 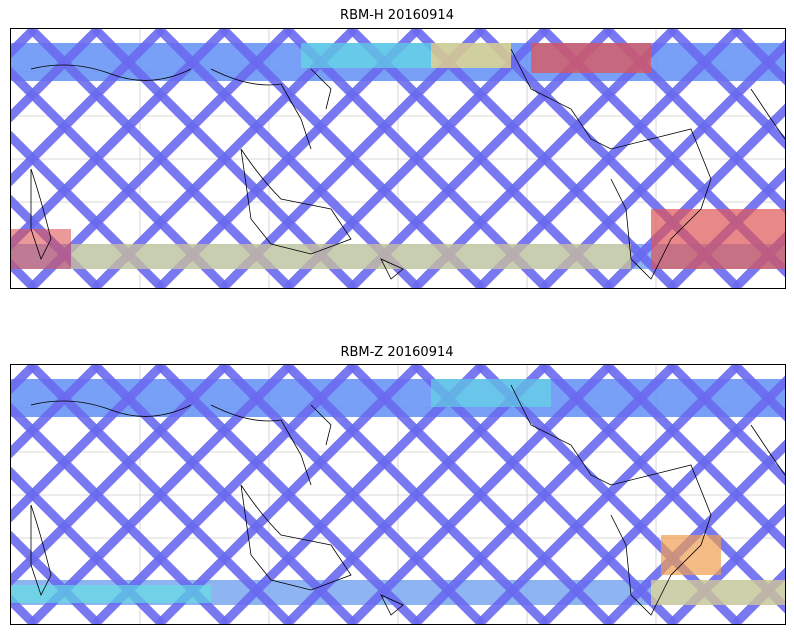 I want to click on panel-title-bottom: RBM-Z 20160914, so click(x=397, y=352).